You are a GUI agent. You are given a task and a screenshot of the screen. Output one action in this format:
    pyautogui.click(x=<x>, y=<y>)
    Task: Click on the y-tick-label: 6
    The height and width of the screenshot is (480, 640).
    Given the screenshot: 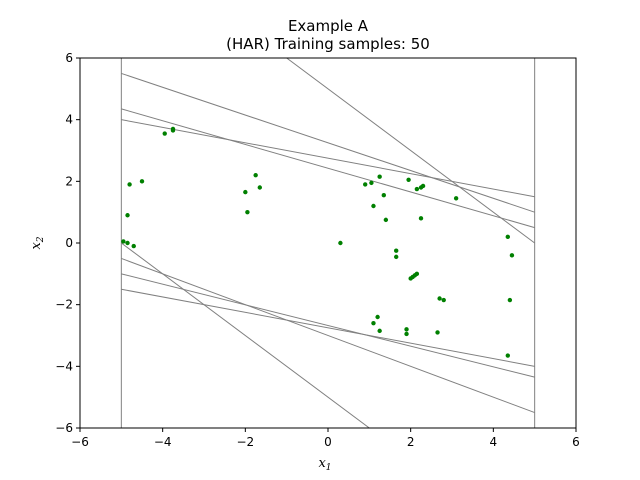 What is the action you would take?
    pyautogui.click(x=69, y=58)
    